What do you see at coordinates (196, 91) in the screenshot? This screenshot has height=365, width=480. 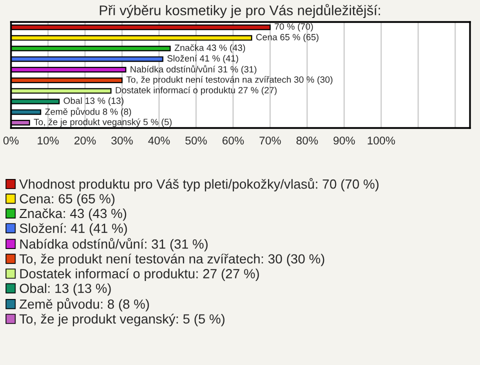 I see `data-label: Dostatek informací o produktu 27 % (27)` at bounding box center [196, 91].